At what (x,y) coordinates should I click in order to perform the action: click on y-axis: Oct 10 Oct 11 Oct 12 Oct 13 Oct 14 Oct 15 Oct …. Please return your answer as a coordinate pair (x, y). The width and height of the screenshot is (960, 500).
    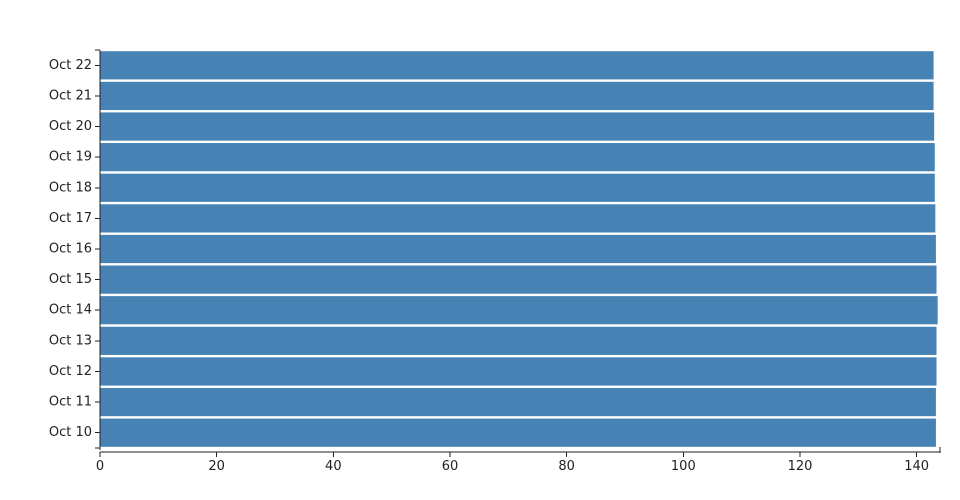
    Looking at the image, I should click on (75, 249).